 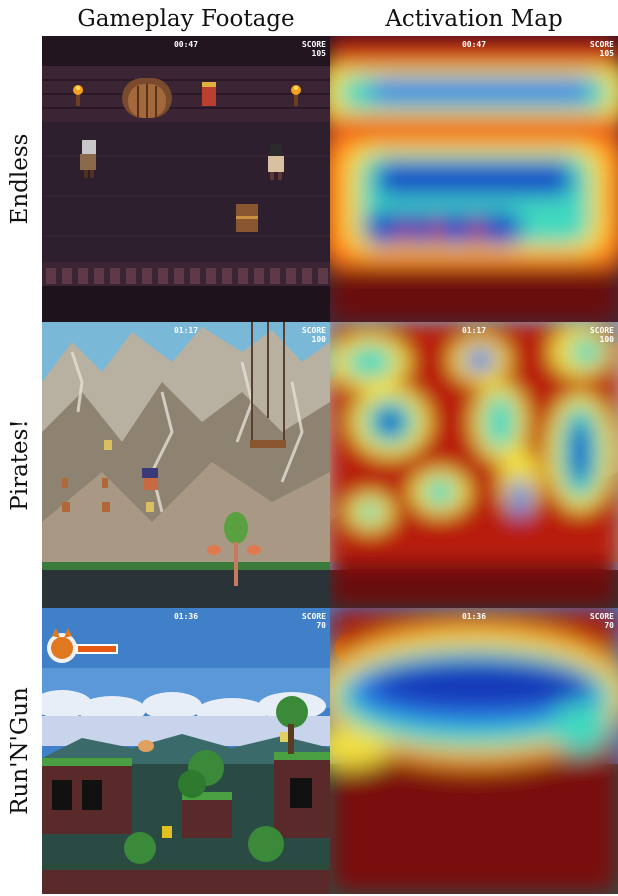 What do you see at coordinates (474, 19) in the screenshot?
I see `column-title-activation: Activation Map` at bounding box center [474, 19].